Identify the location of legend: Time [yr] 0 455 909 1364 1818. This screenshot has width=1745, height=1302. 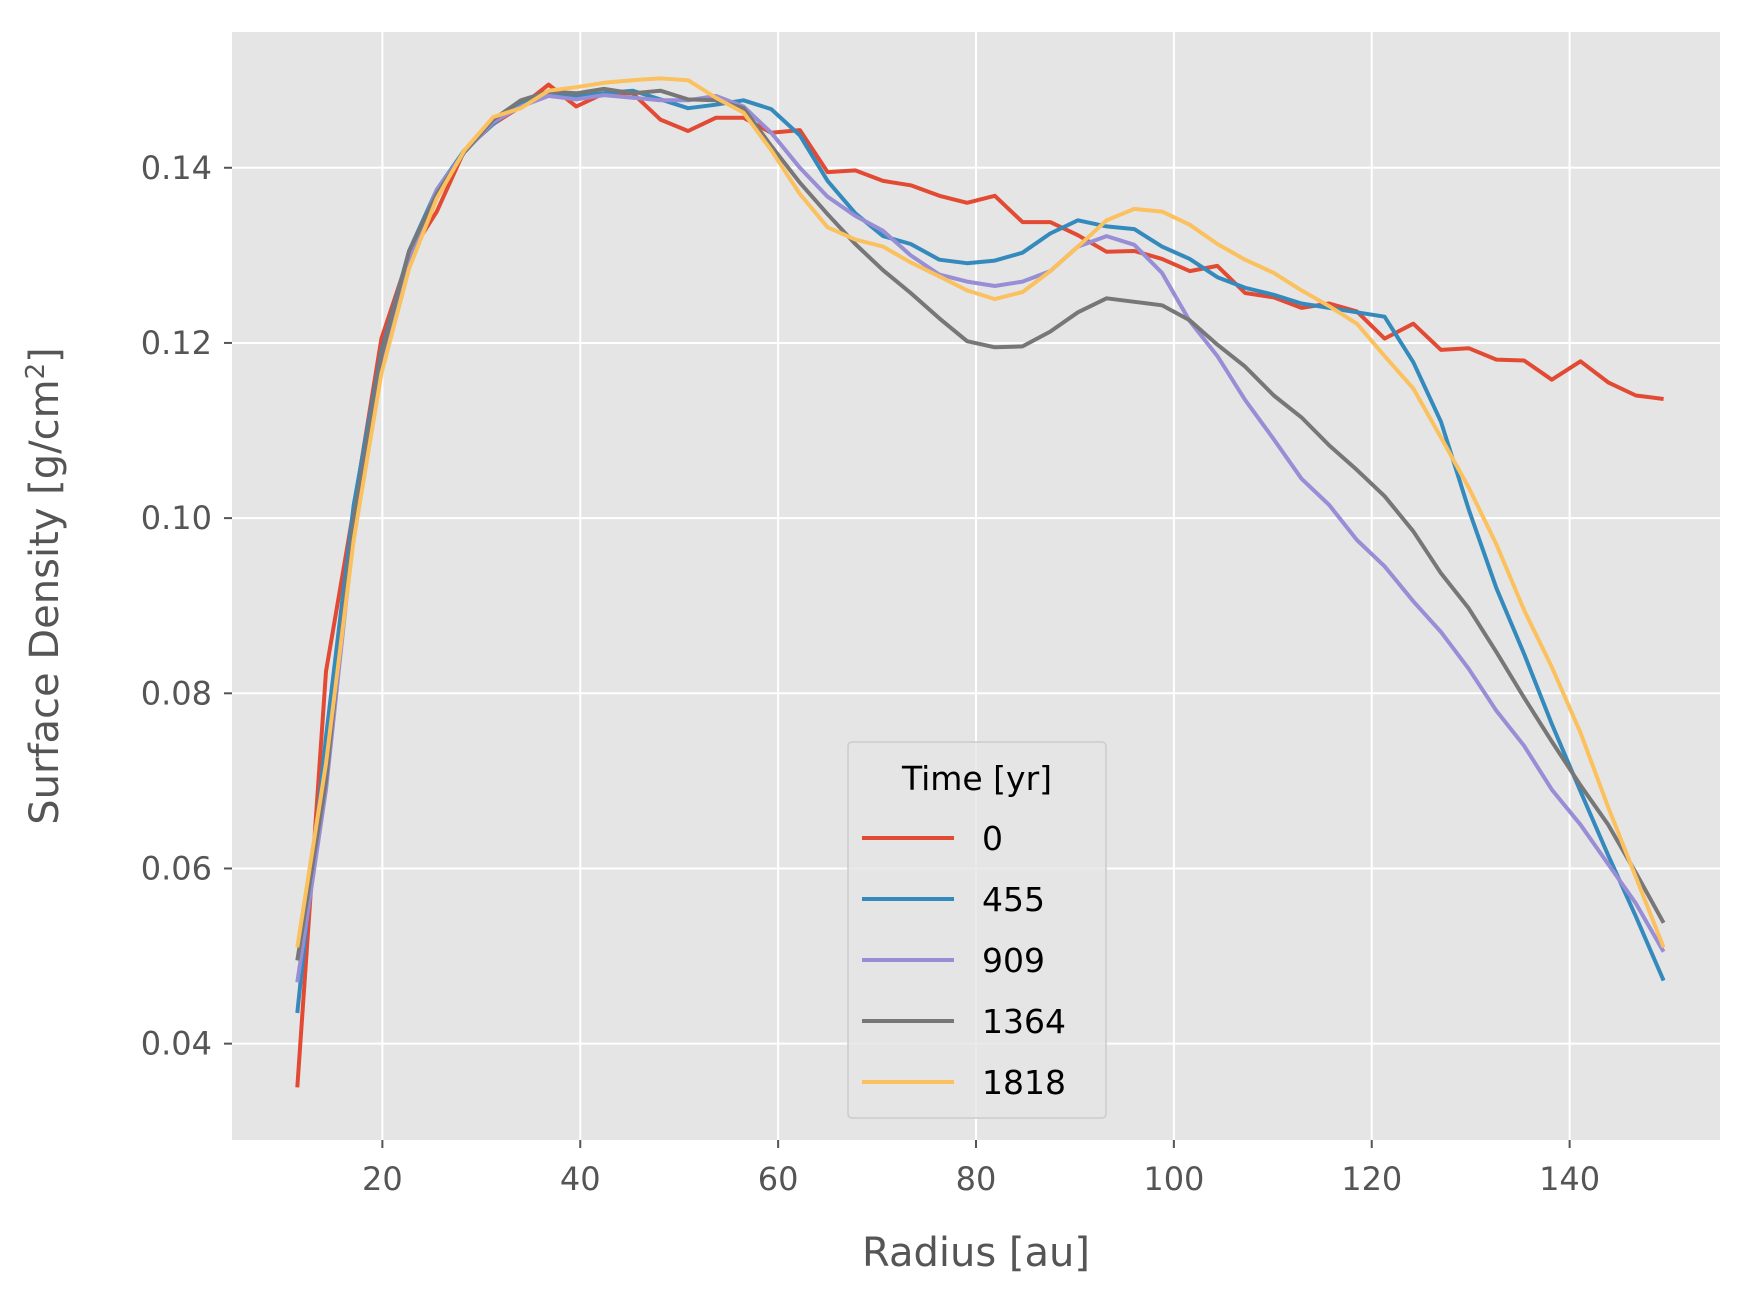
(977, 930).